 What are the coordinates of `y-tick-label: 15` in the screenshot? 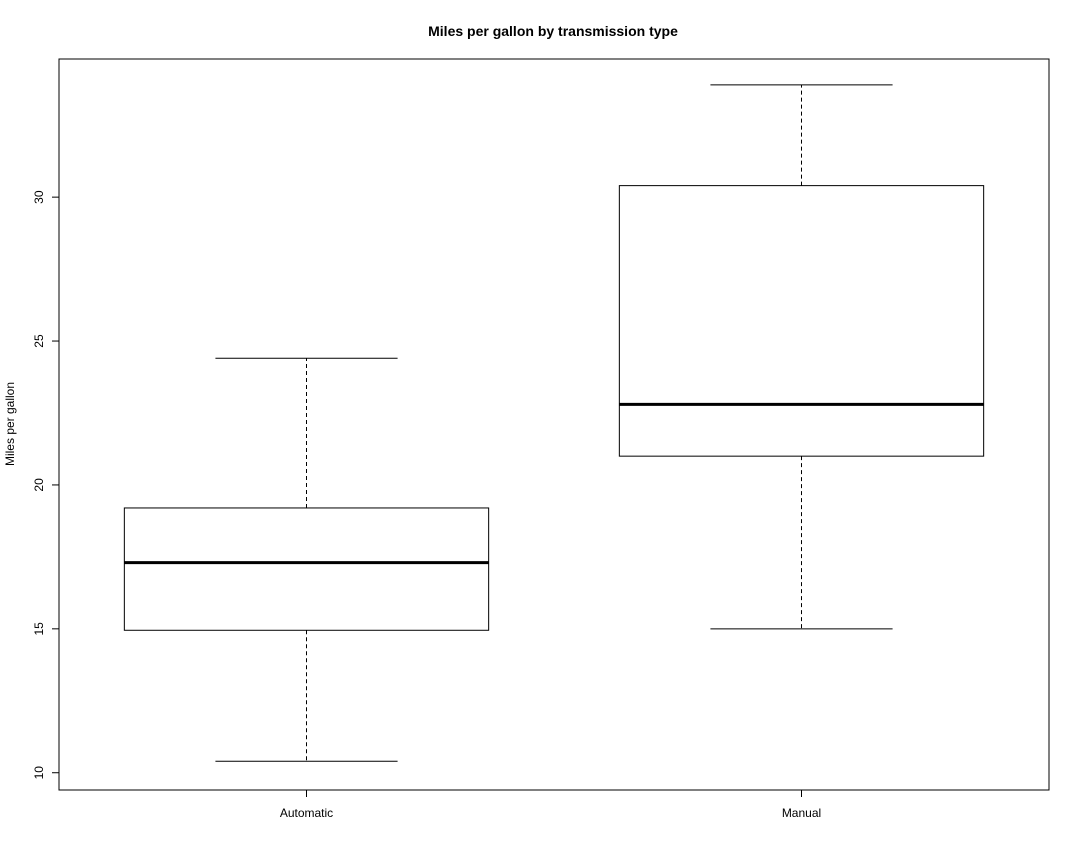 It's located at (39, 629).